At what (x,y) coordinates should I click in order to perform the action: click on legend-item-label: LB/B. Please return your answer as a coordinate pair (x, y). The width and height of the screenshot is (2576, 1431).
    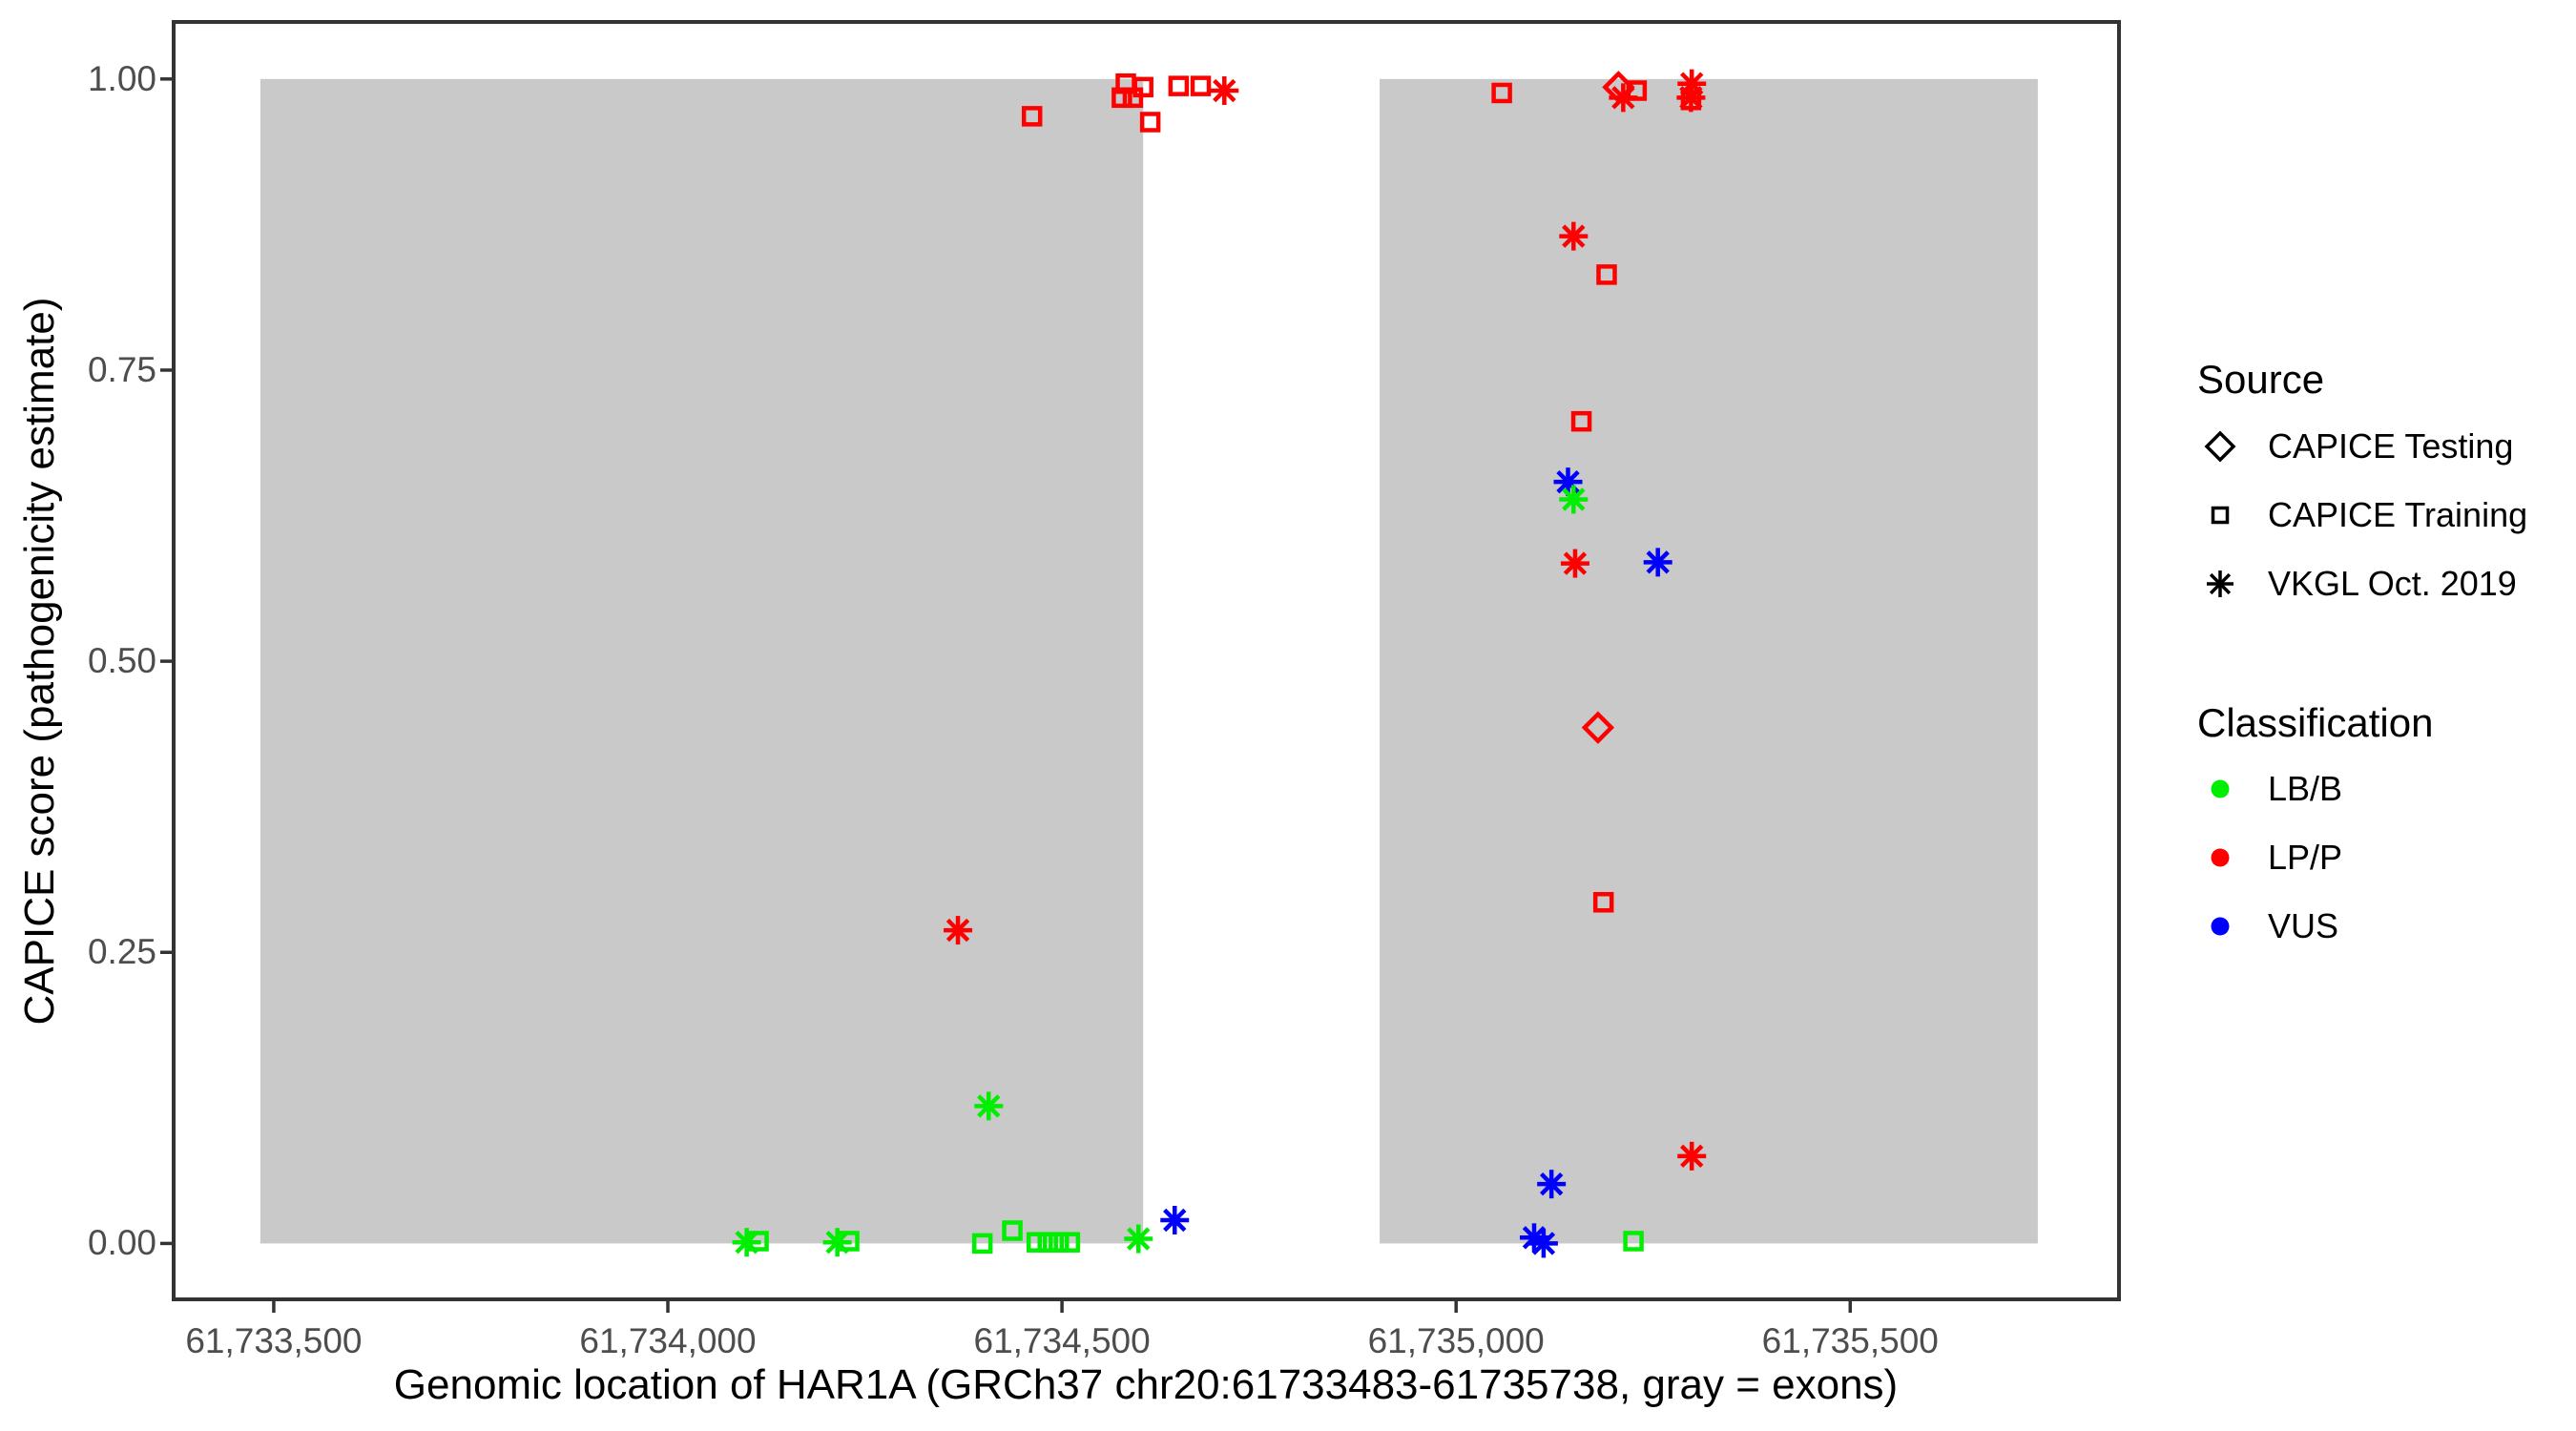
    Looking at the image, I should click on (2305, 788).